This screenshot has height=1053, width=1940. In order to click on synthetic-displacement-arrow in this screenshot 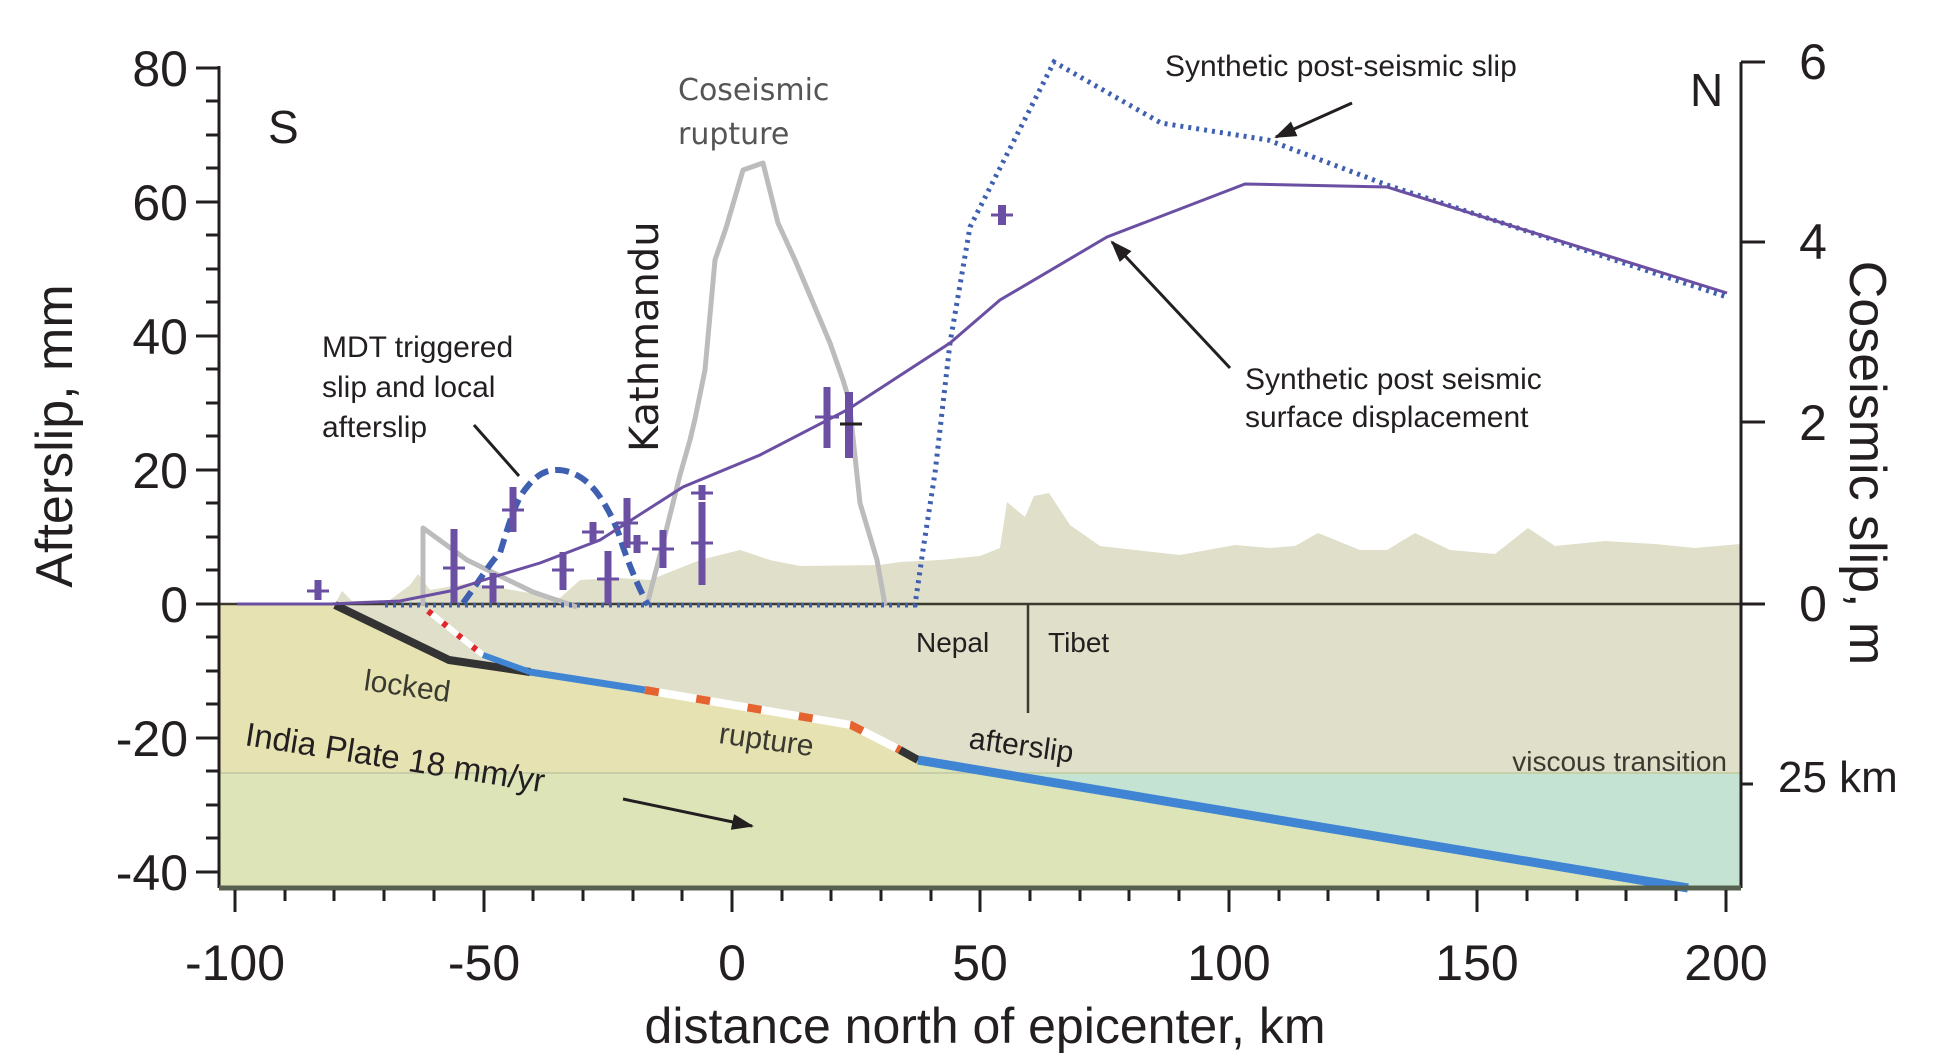, I will do `click(1171, 305)`.